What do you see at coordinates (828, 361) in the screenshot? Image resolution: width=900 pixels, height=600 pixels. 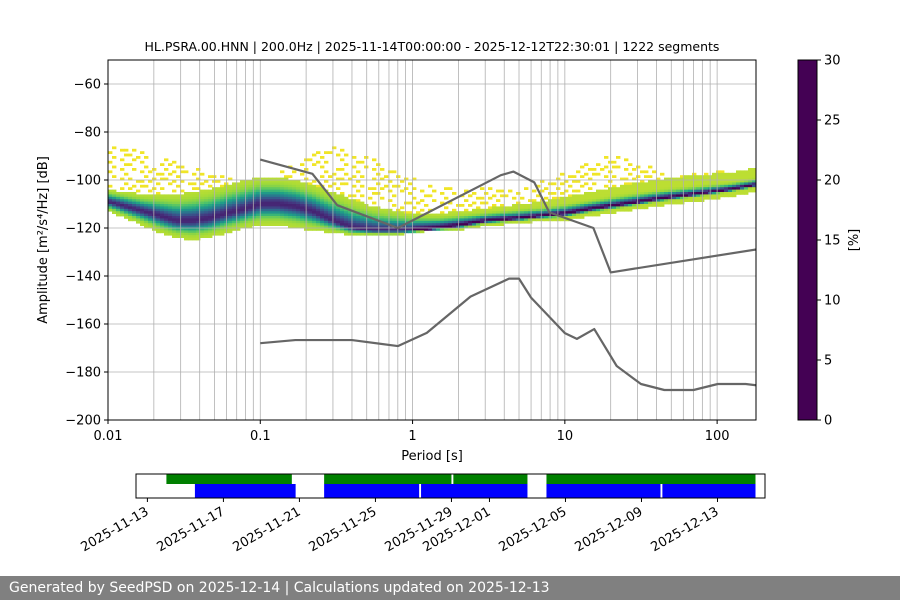 I see `colorbar-tick-label: 5` at bounding box center [828, 361].